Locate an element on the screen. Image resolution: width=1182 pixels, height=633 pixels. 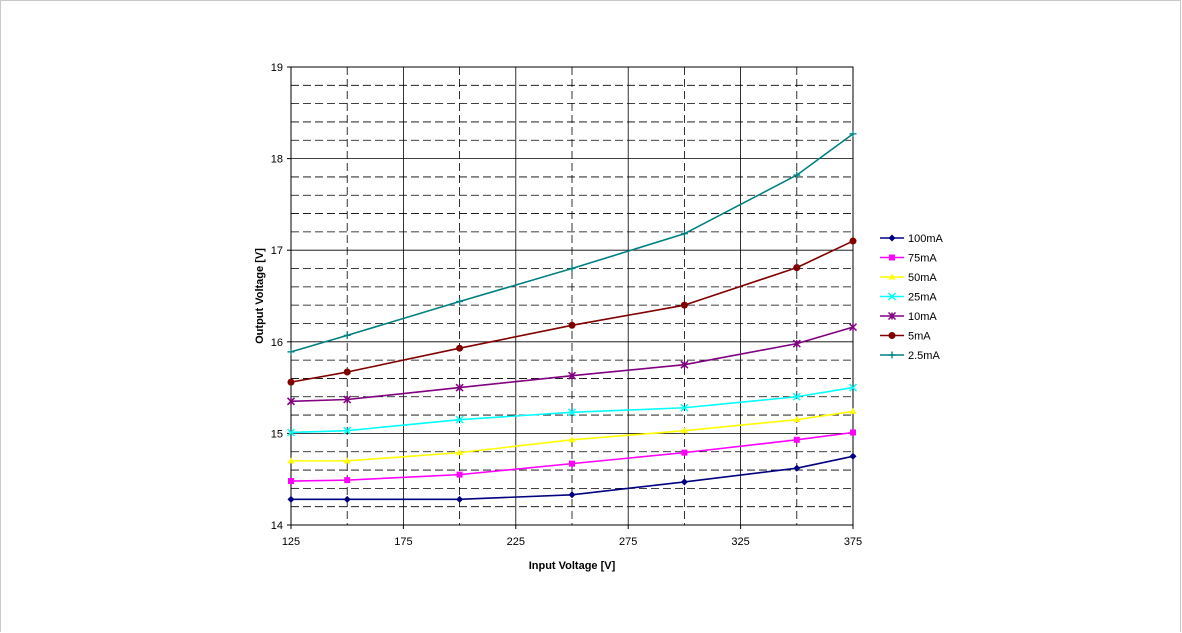
legend-label: 100mA is located at coordinates (926, 239).